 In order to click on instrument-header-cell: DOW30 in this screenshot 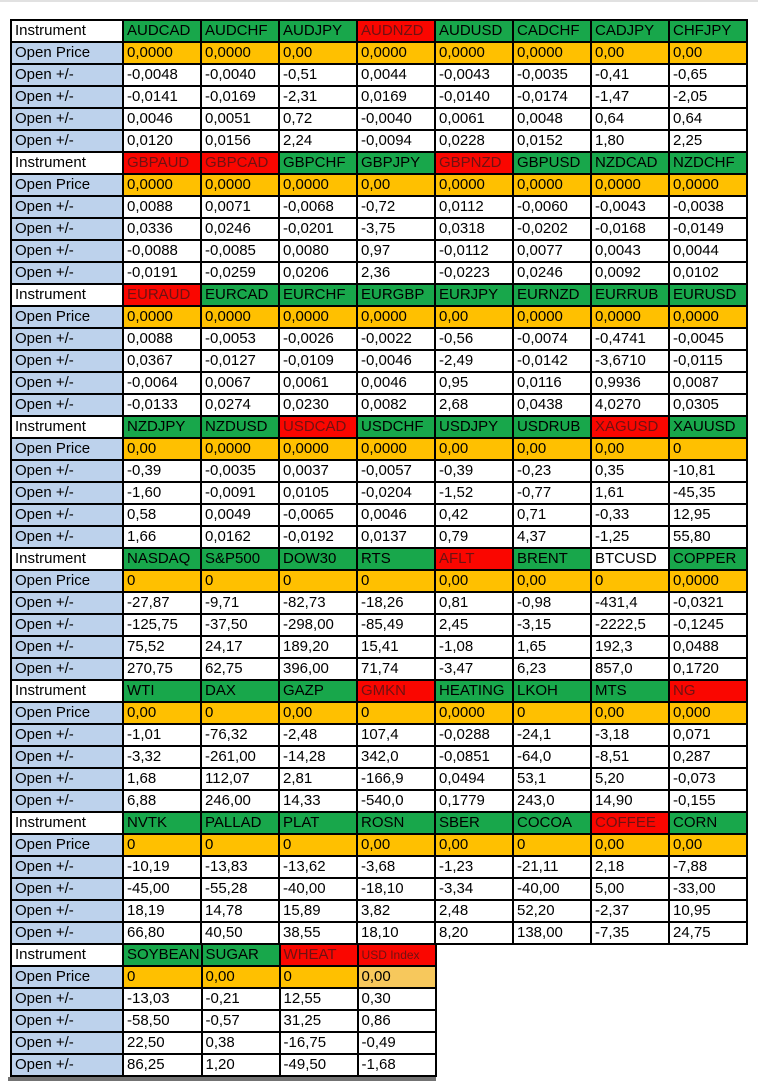, I will do `click(318, 559)`.